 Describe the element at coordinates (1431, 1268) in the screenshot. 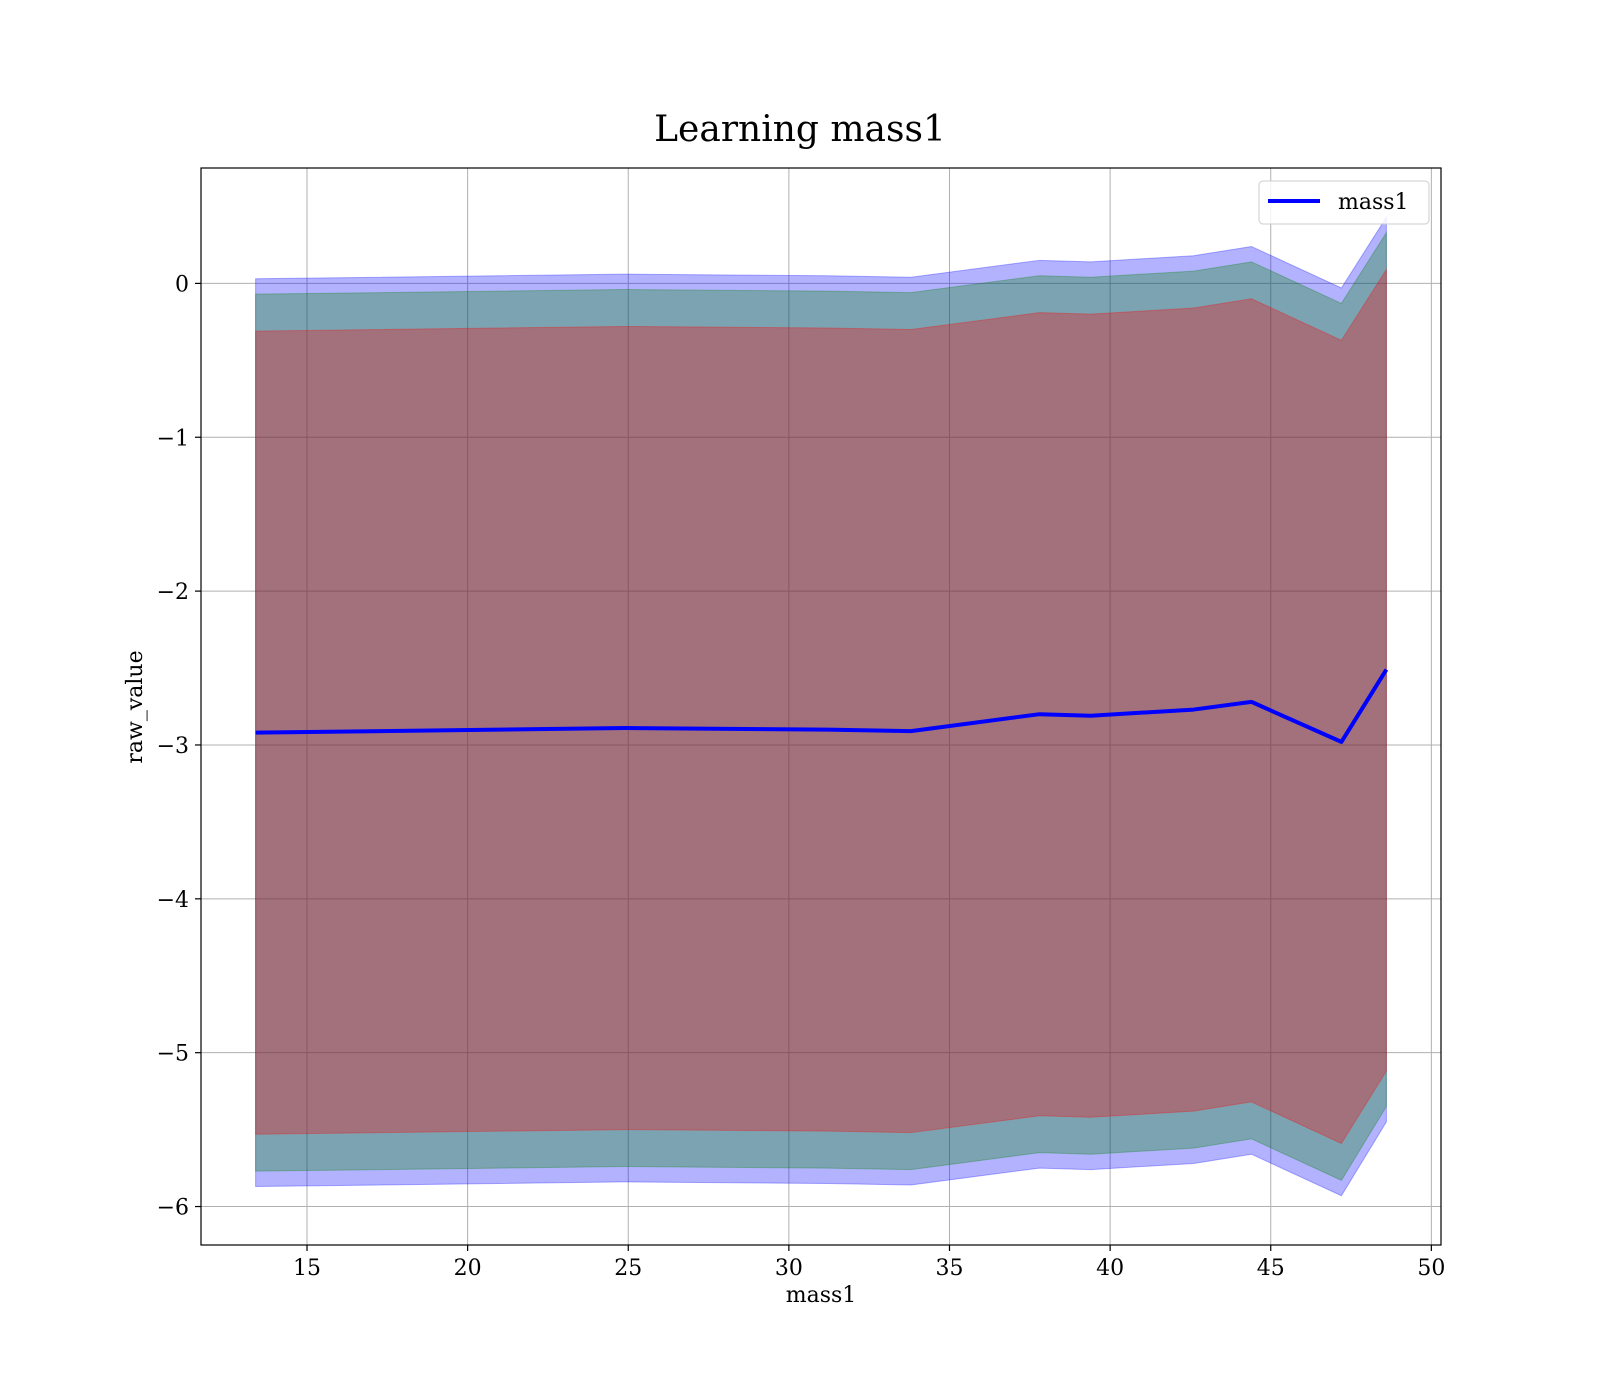

I see `x-tick-label: 50` at that location.